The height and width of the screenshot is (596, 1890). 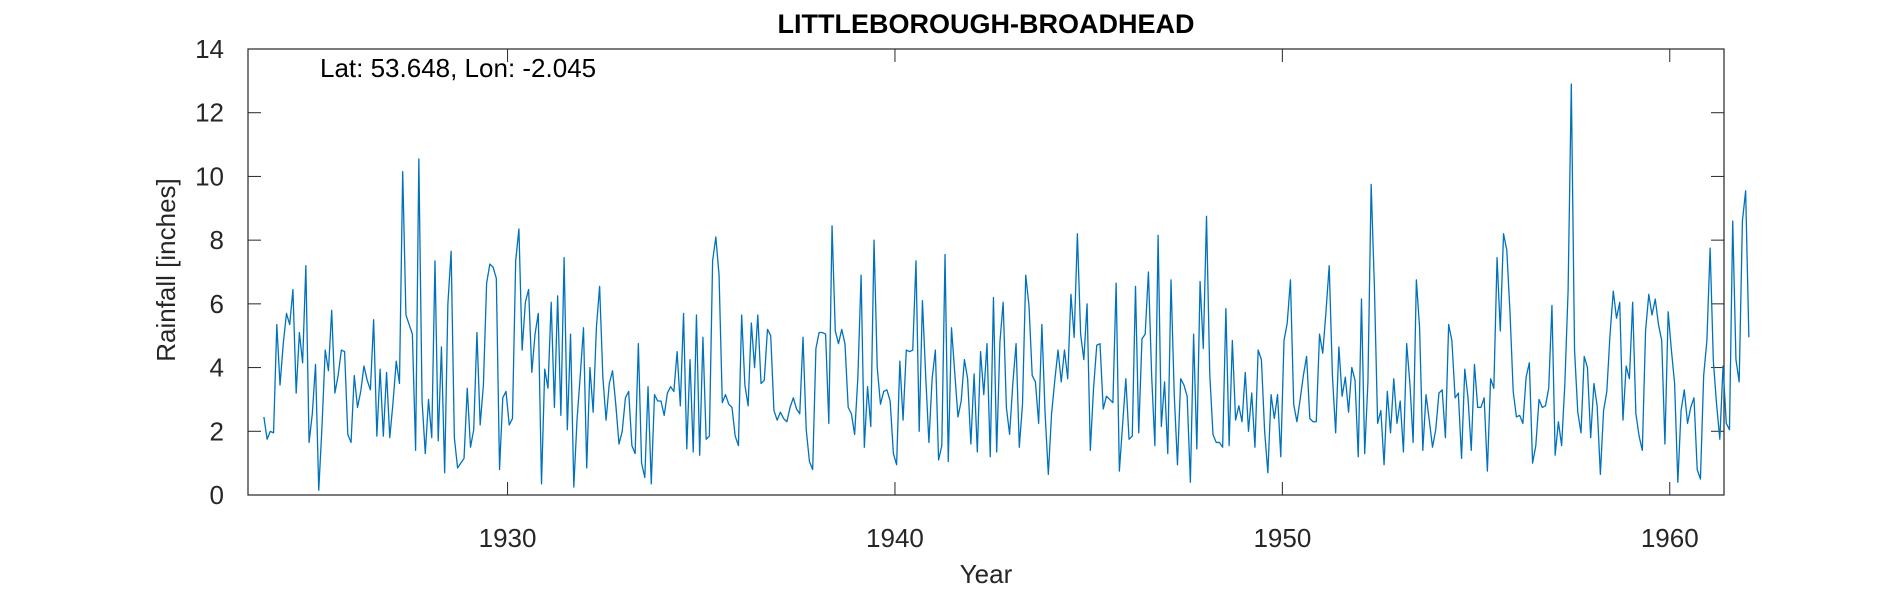 What do you see at coordinates (209, 49) in the screenshot?
I see `y-tick-label: 14` at bounding box center [209, 49].